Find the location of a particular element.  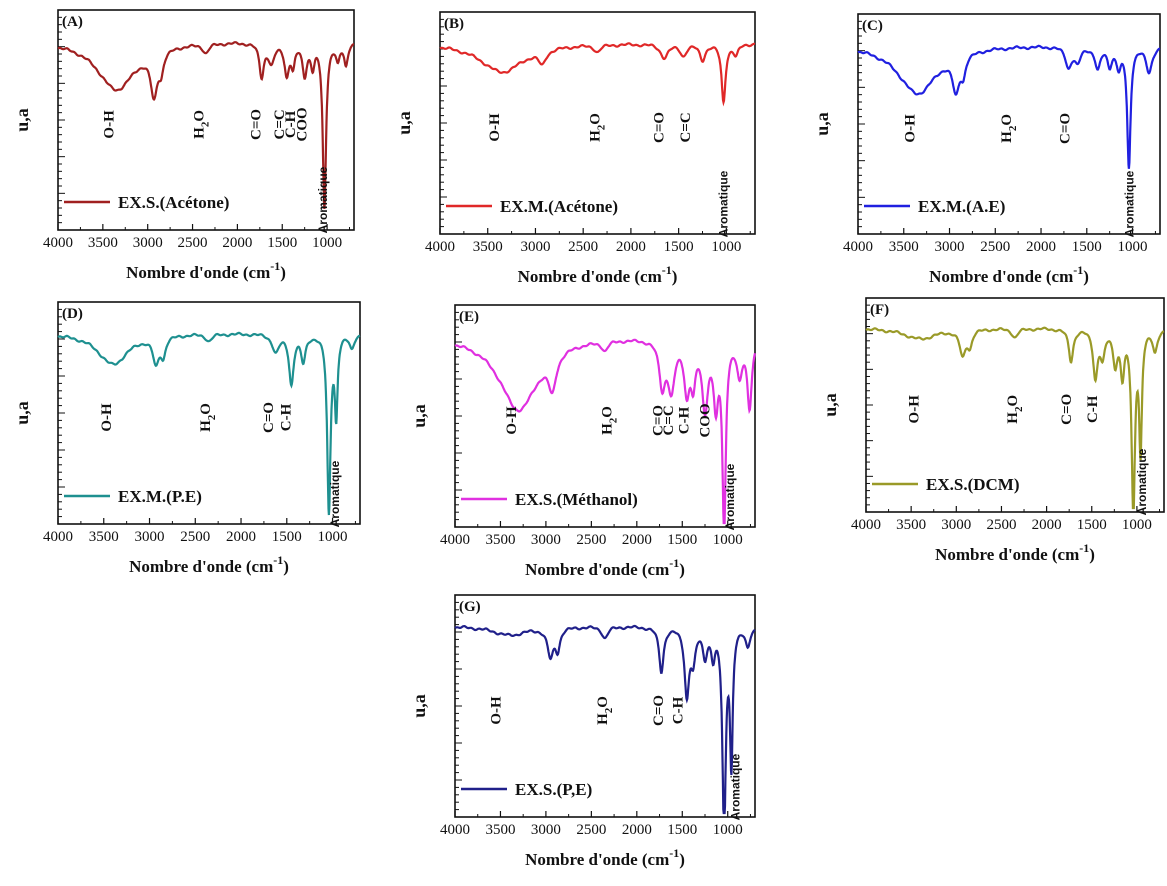

legend-label: EX.S.(Acétone) is located at coordinates (173, 202).